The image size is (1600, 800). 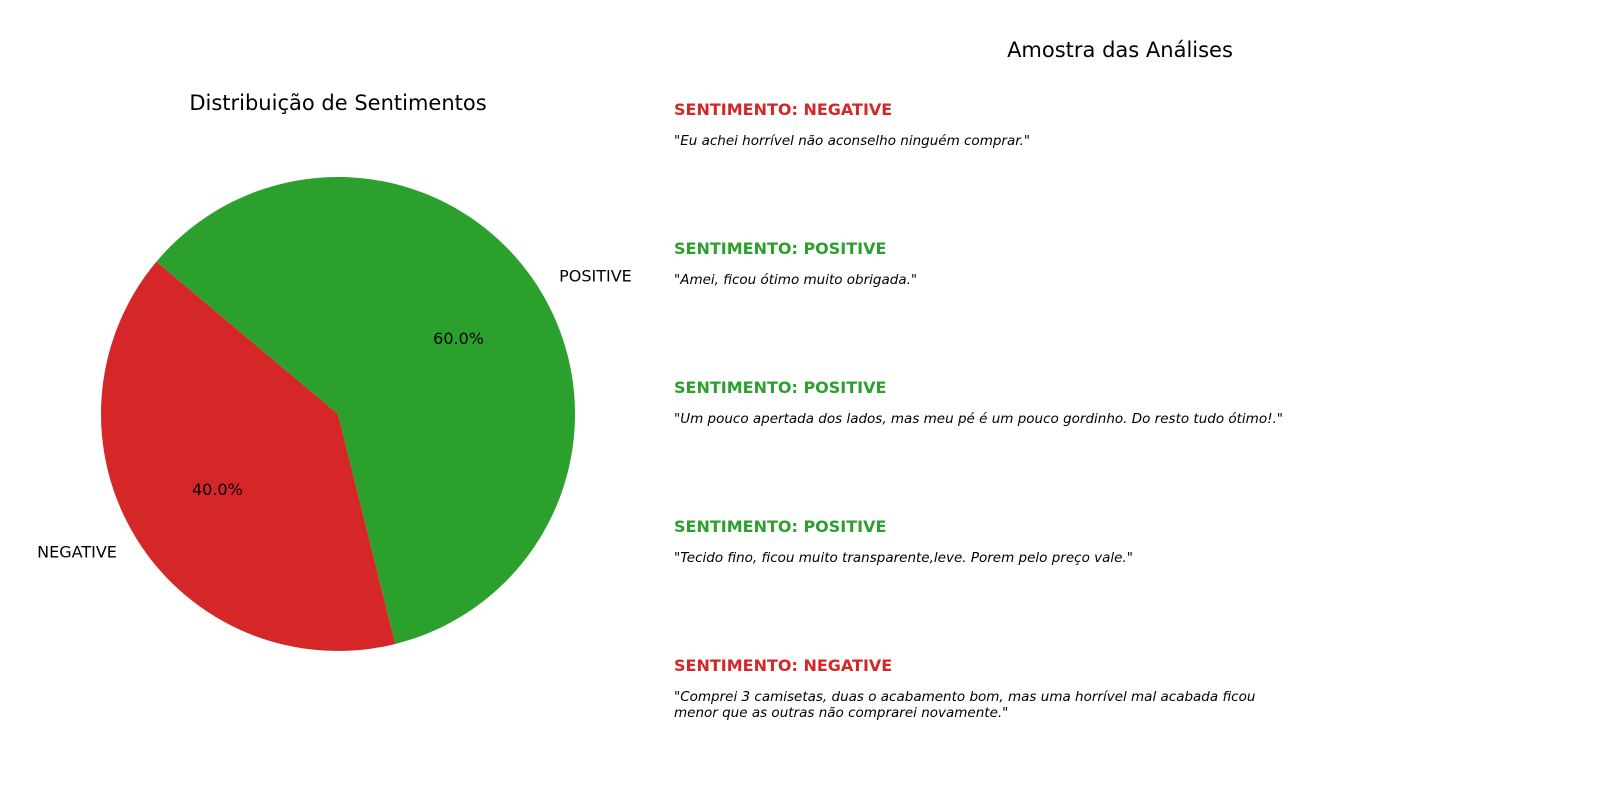 I want to click on review-sentiment-2: SENTIMENTO: POSITIVE, so click(x=780, y=248).